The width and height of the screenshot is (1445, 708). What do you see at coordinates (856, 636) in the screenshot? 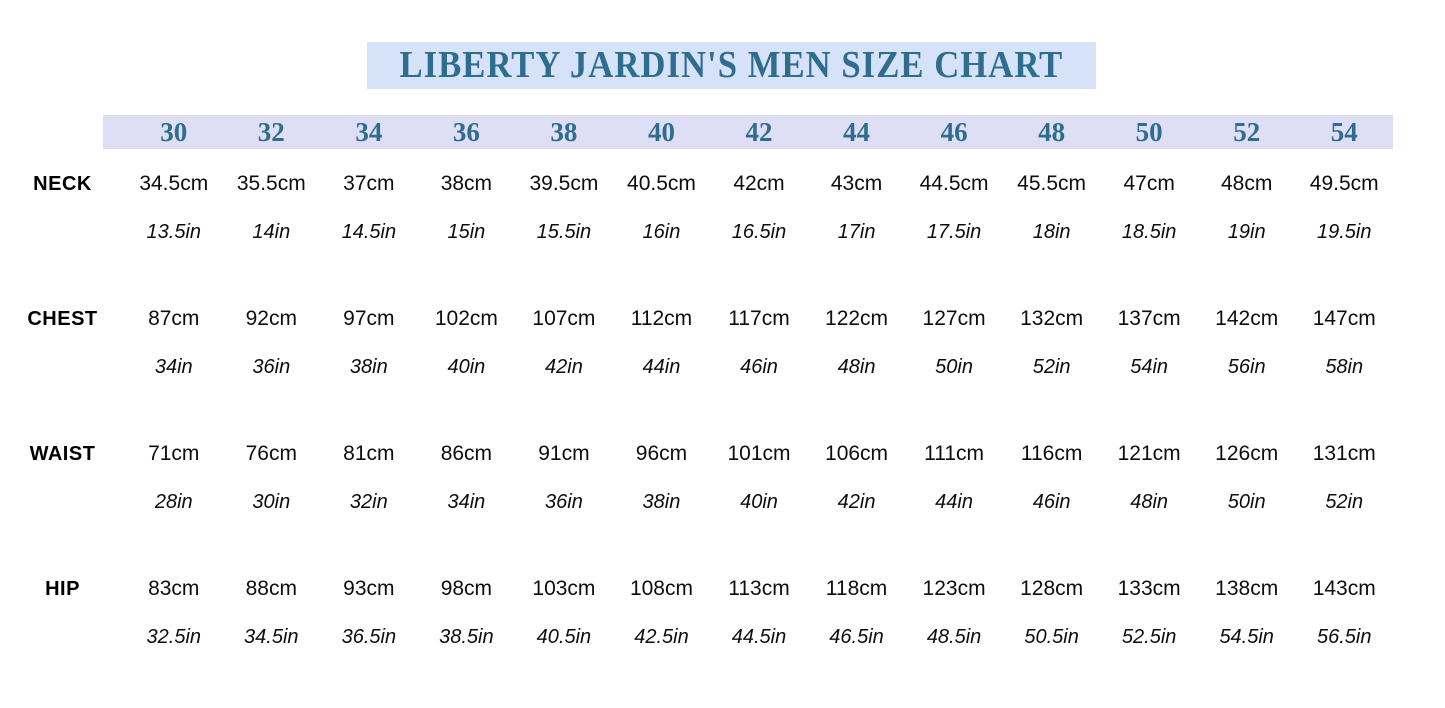
I see `inch-value-cell: 46.5in` at bounding box center [856, 636].